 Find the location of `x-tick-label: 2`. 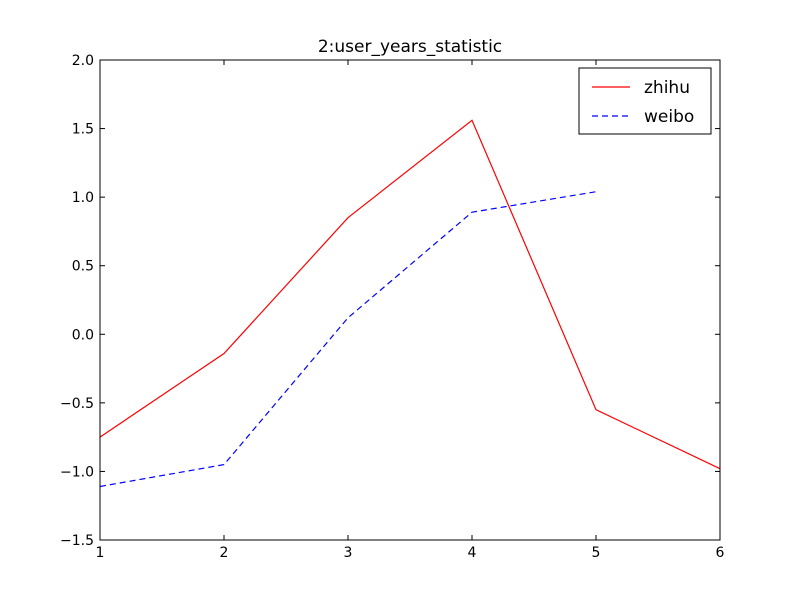

x-tick-label: 2 is located at coordinates (224, 553).